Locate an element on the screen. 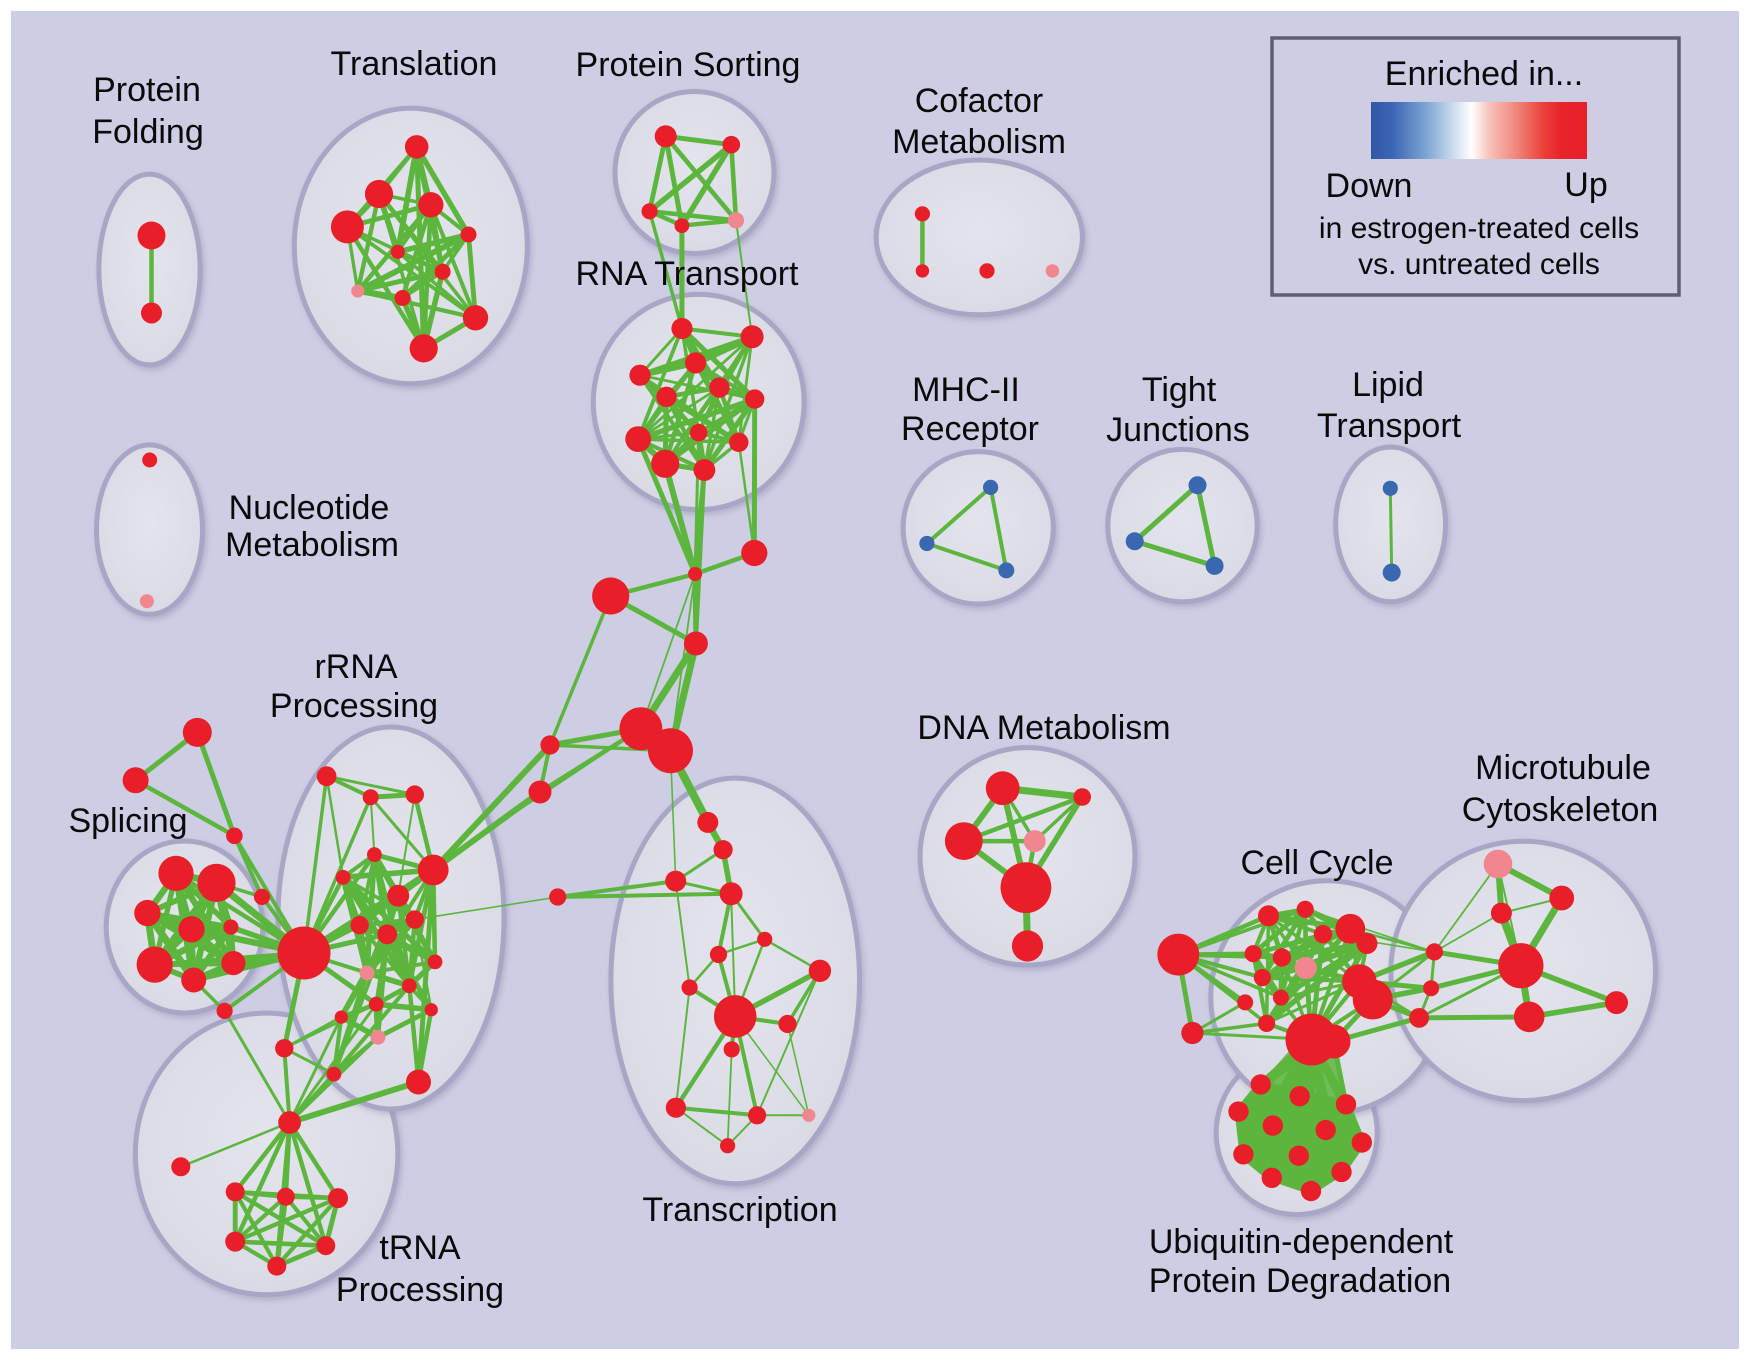 This screenshot has height=1360, width=1750. svg-text: Tight is located at coordinates (1179, 390).